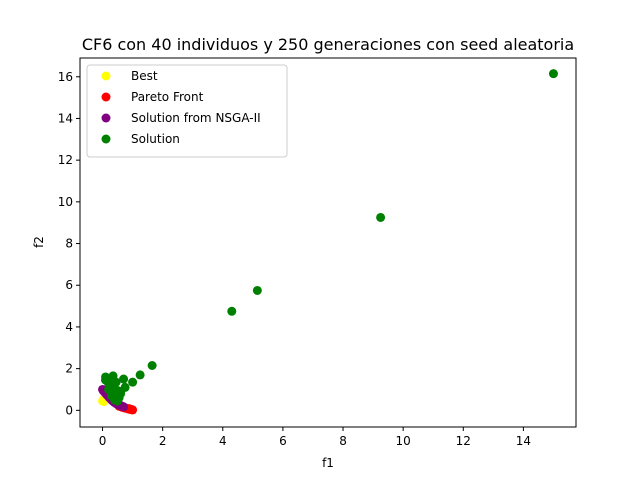 The width and height of the screenshot is (640, 480). Describe the element at coordinates (65, 160) in the screenshot. I see `y-tick-label: 12` at that location.